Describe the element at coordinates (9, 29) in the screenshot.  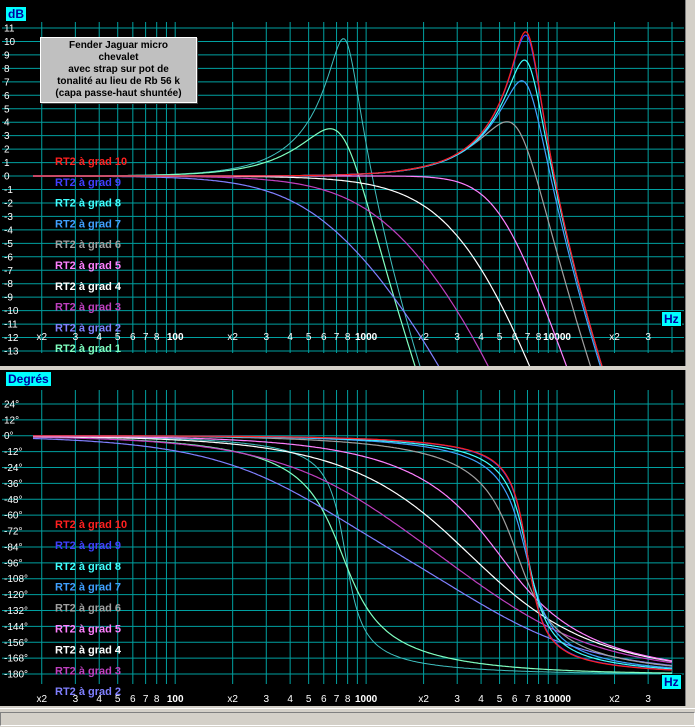
I see `y-tick-label: 11` at that location.